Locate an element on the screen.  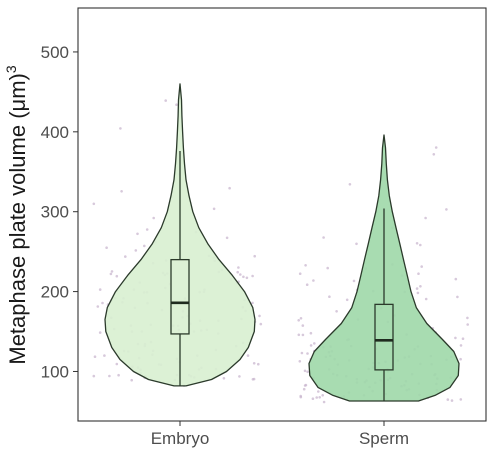
y-axis-title-text: Metaphase plate volume (μm) is located at coordinates (17, 218).